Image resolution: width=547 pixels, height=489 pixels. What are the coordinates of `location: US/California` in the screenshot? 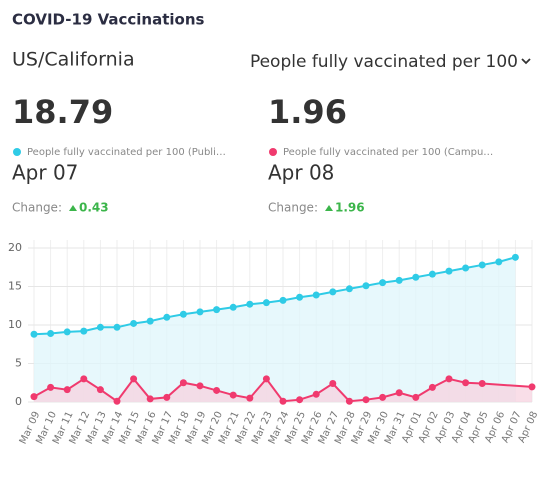 It's located at (73, 60).